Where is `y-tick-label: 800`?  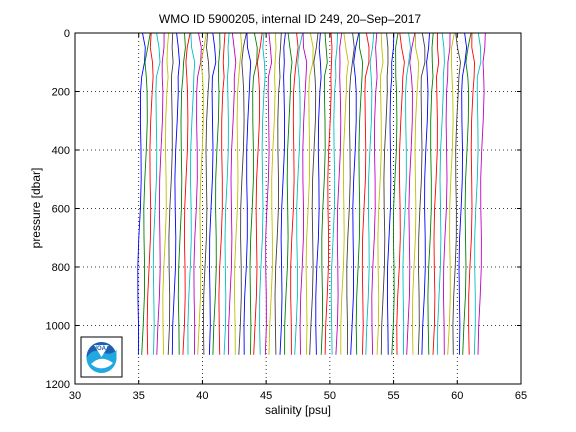
y-tick-label: 800 is located at coordinates (61, 268).